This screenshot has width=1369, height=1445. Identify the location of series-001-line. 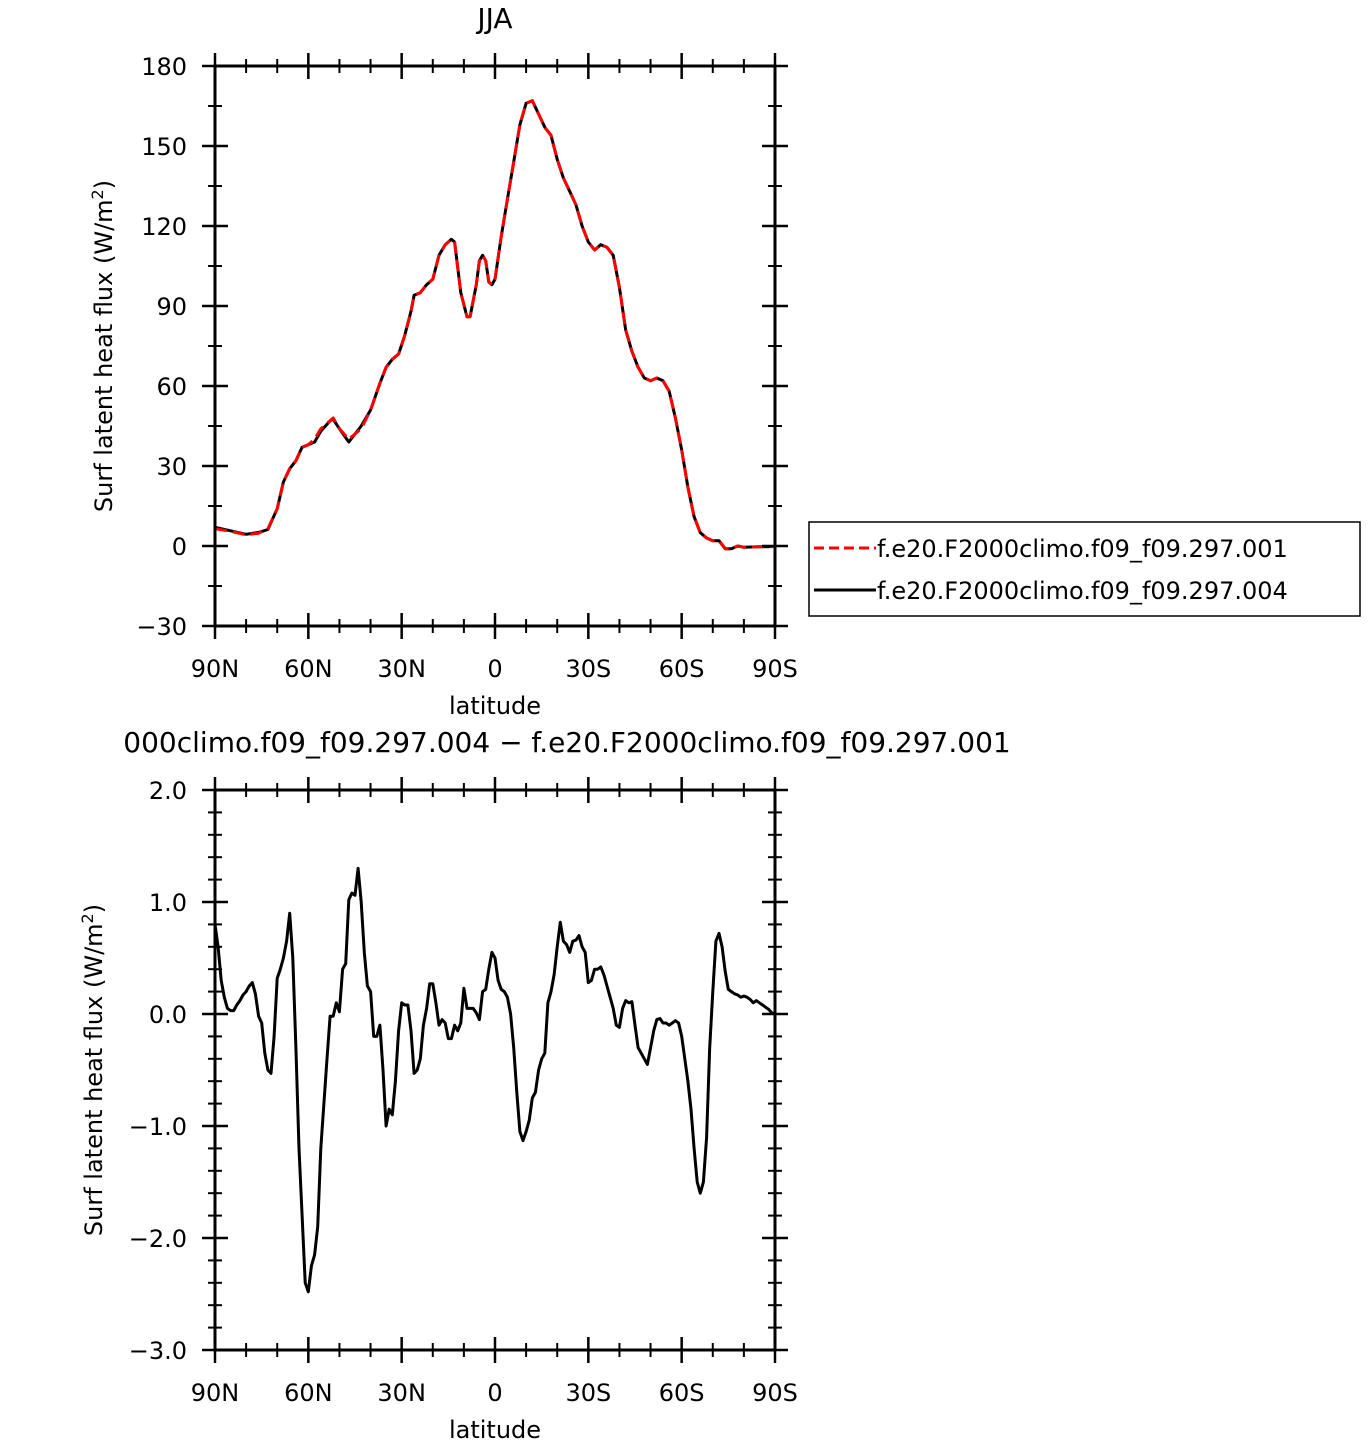
(495, 325).